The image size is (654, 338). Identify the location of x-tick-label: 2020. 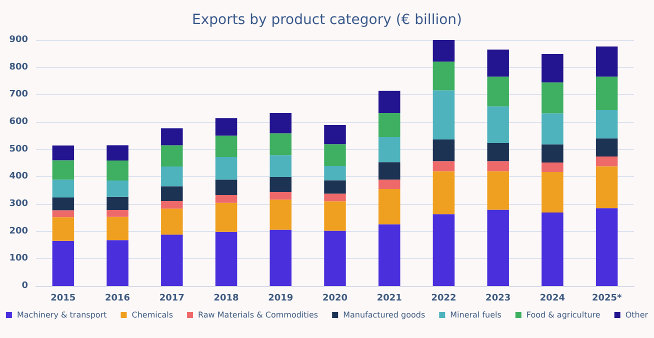
(335, 299).